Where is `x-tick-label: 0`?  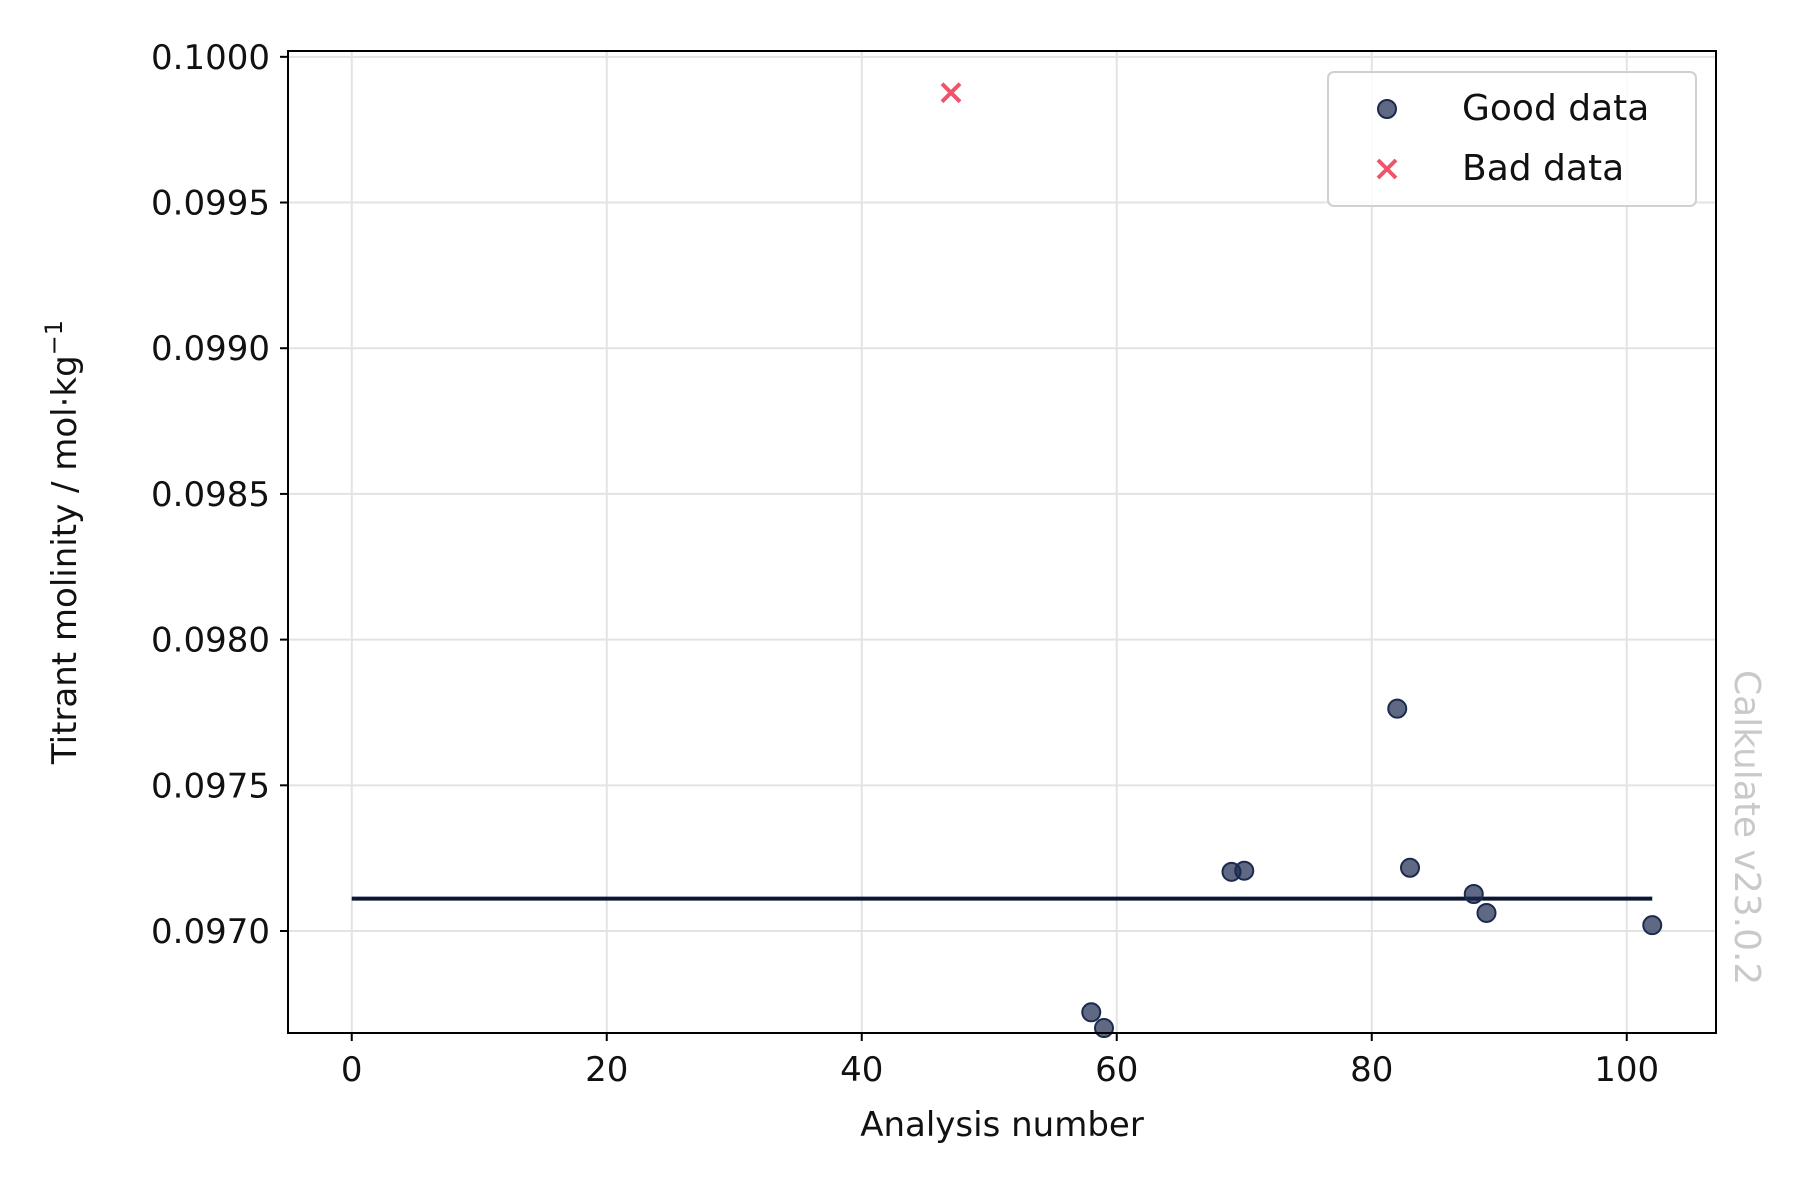 x-tick-label: 0 is located at coordinates (352, 1070).